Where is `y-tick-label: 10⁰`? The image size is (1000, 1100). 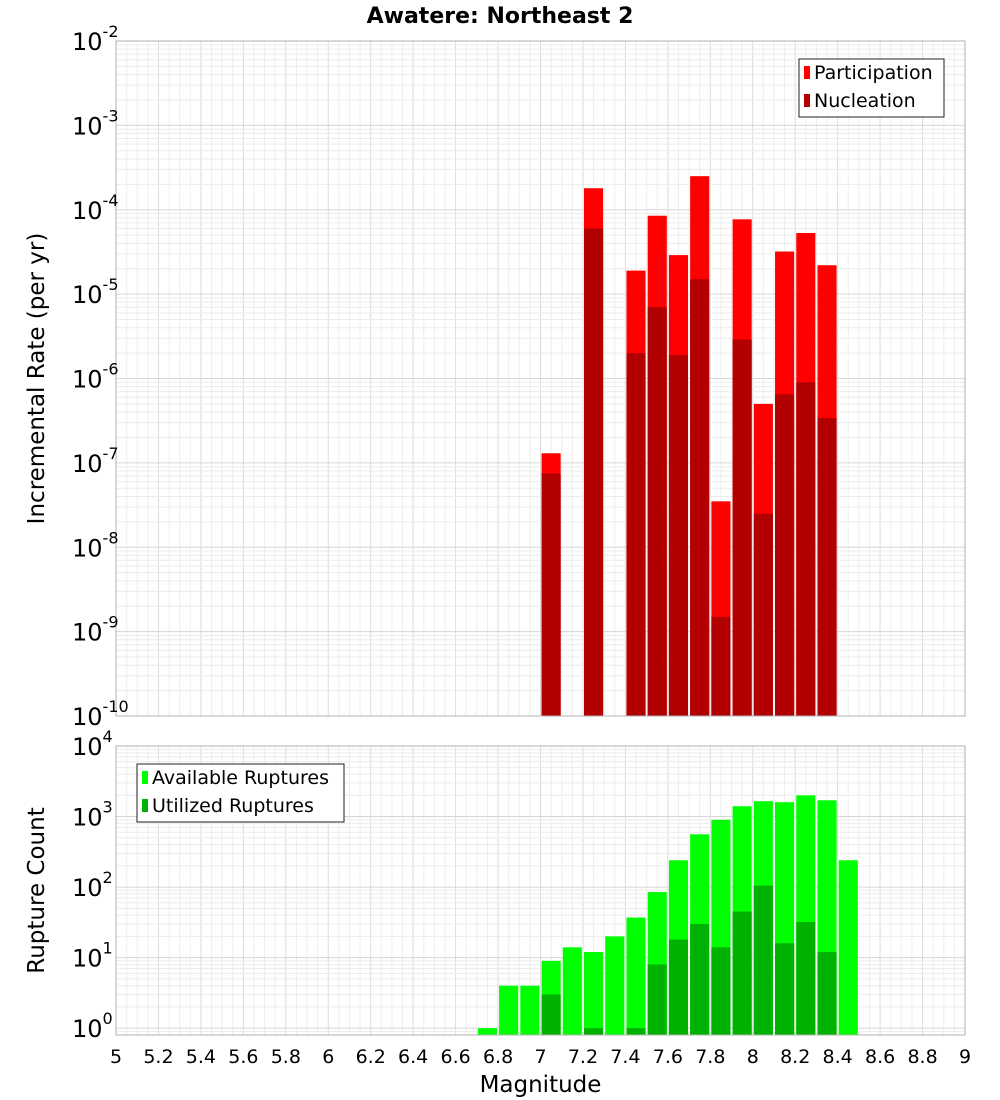
y-tick-label: 10⁰ is located at coordinates (92, 1026).